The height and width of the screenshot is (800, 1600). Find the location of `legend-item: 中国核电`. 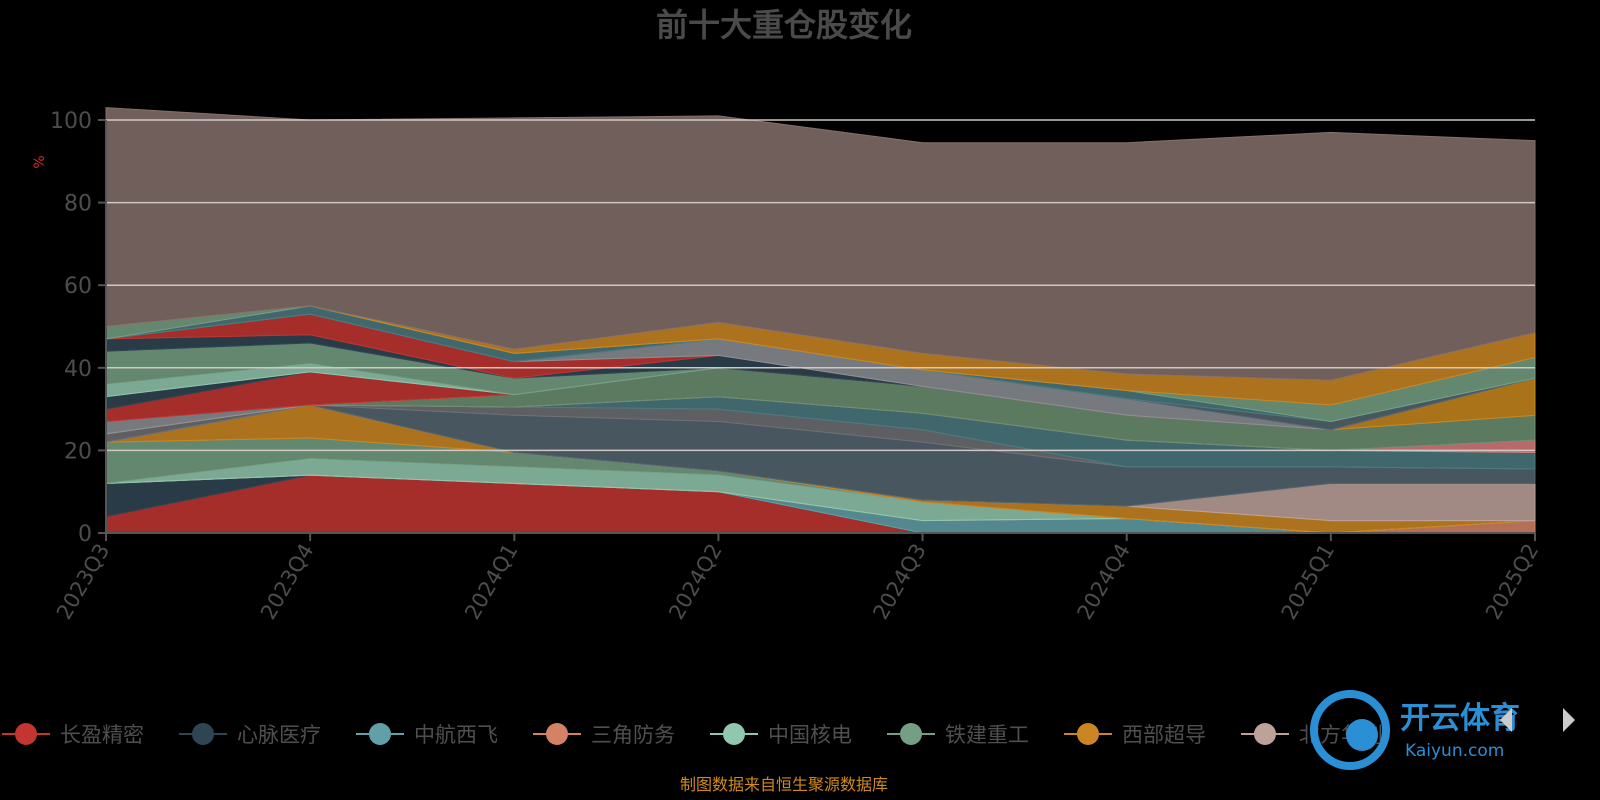

legend-item: 中国核电 is located at coordinates (781, 735).